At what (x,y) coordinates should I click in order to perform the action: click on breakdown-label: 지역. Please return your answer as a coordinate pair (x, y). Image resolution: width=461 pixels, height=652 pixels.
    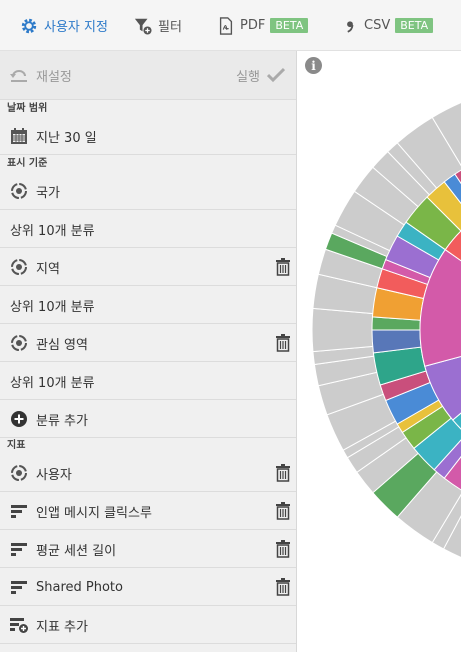
    Looking at the image, I should click on (48, 269).